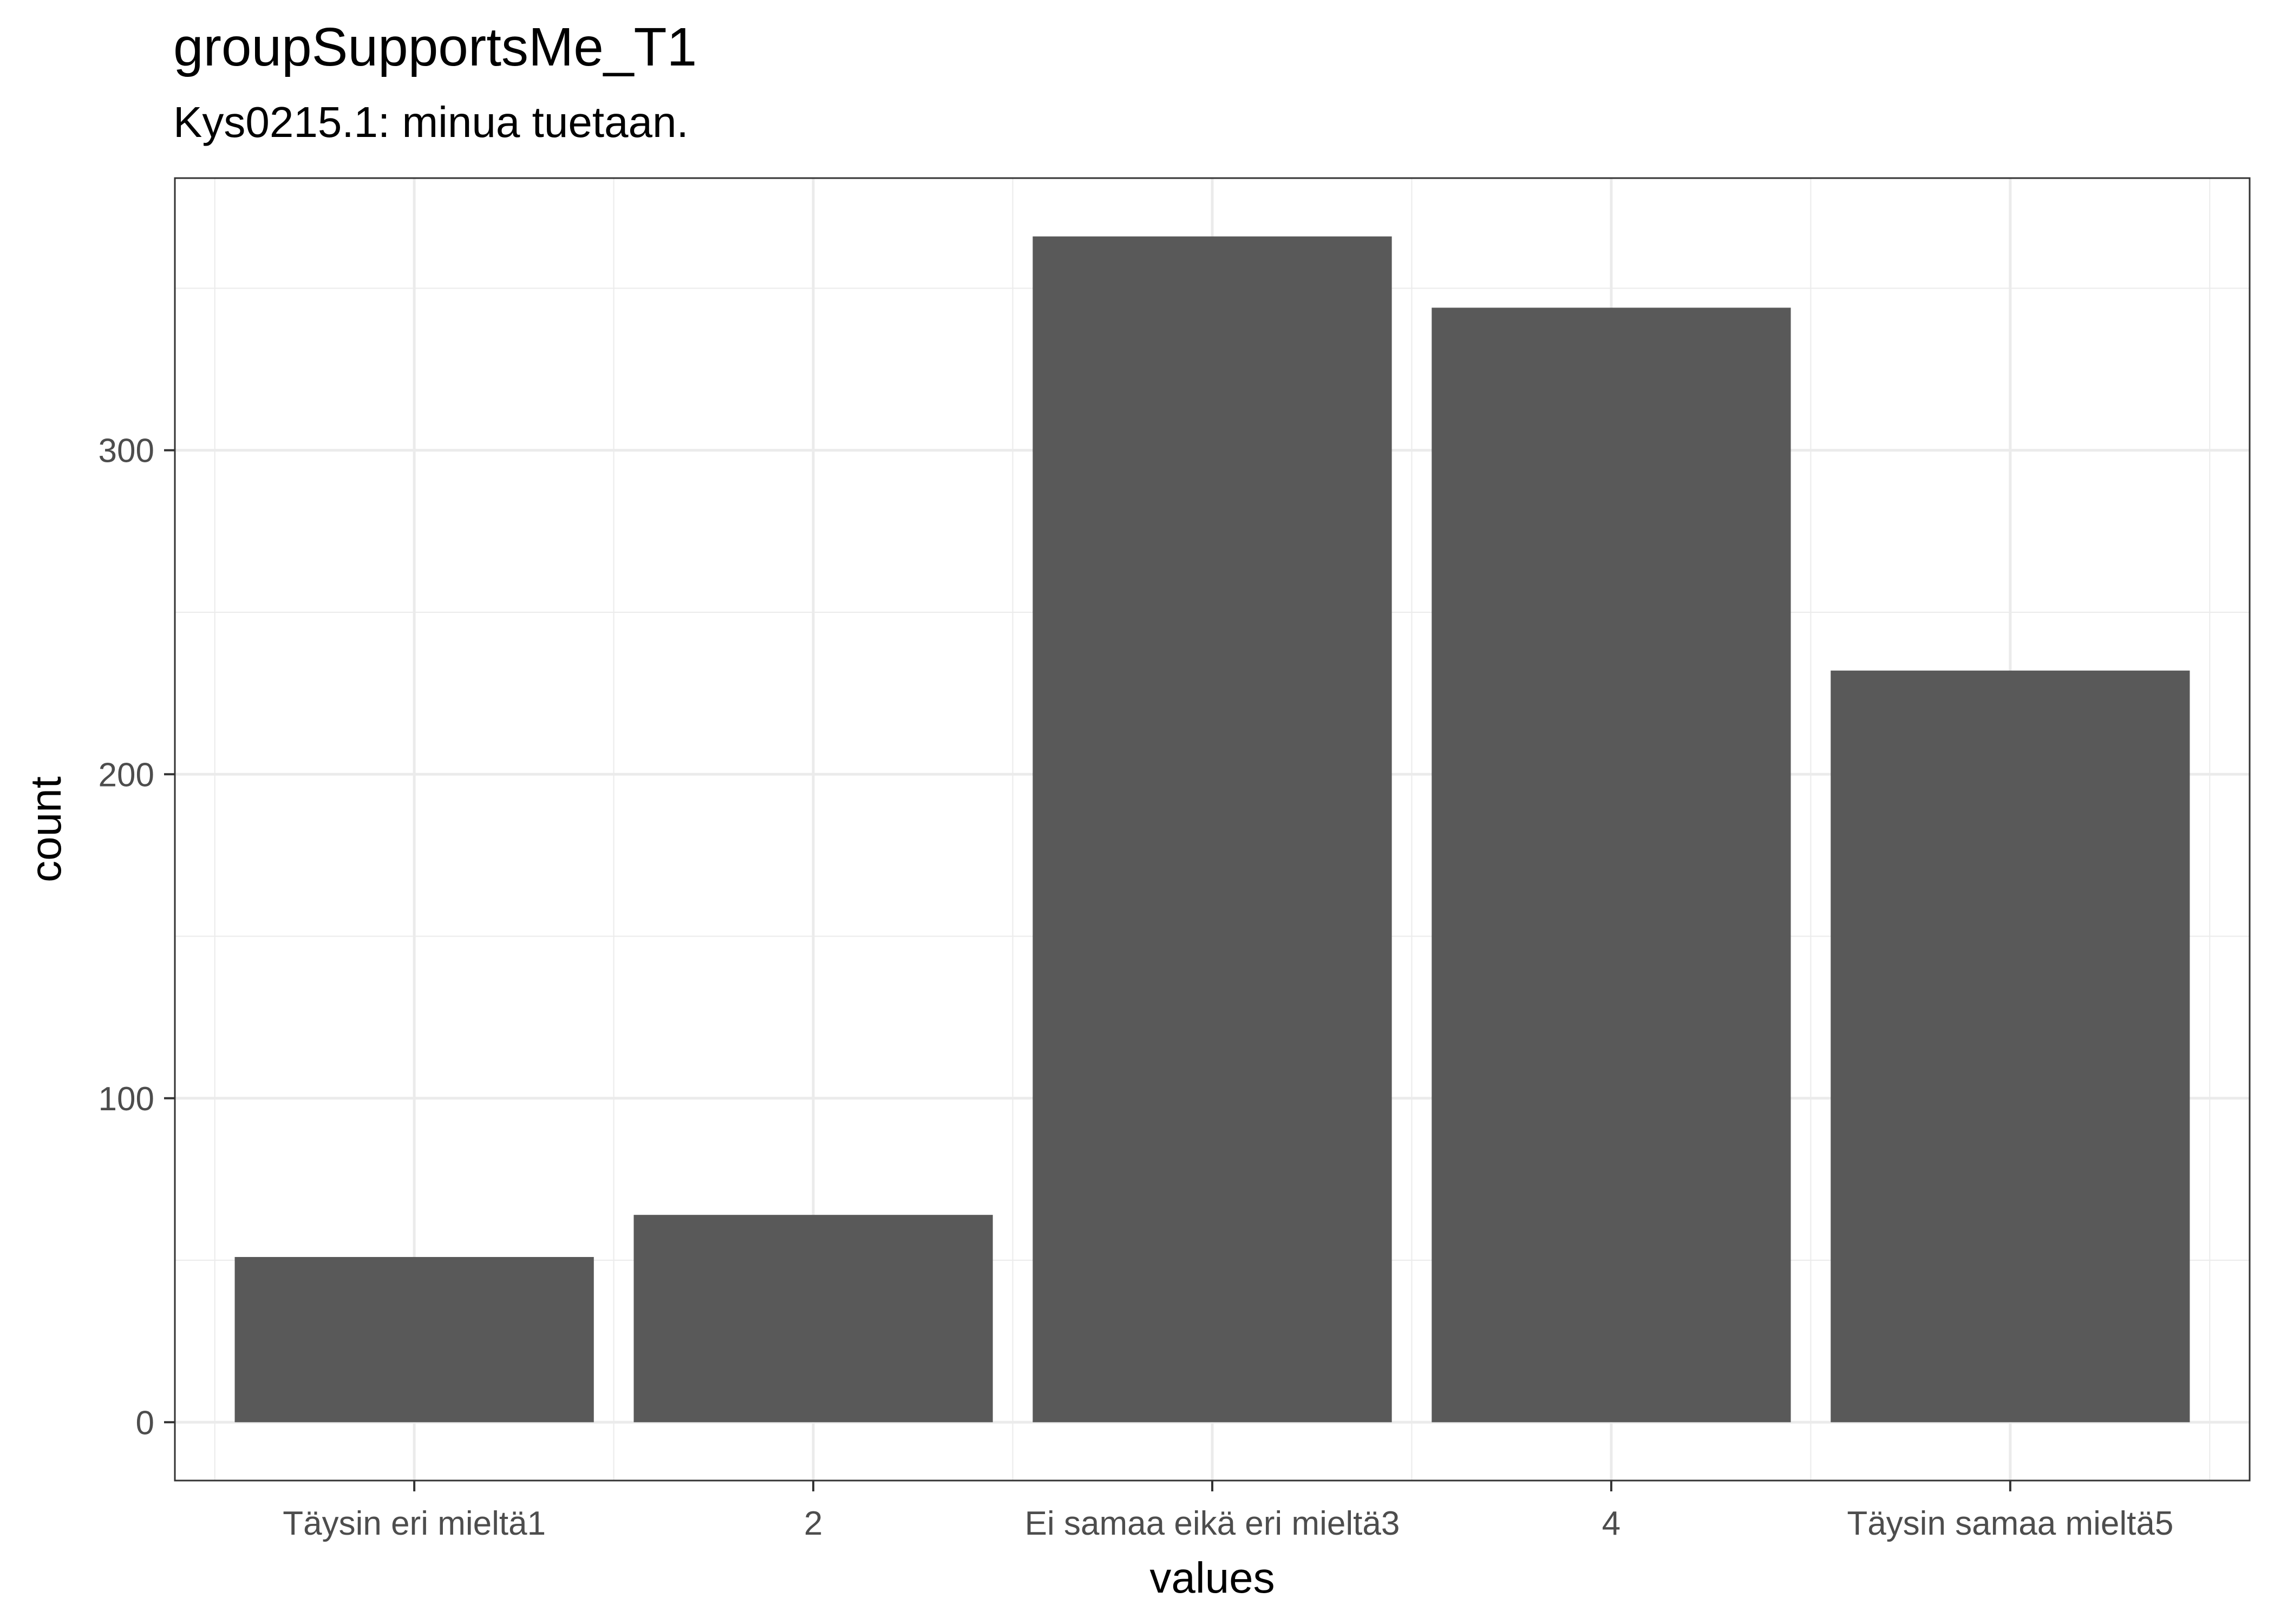 The image size is (2274, 1624). Describe the element at coordinates (431, 122) in the screenshot. I see `chart-subtitle: Kys0215.1: minua tuetaan.` at that location.